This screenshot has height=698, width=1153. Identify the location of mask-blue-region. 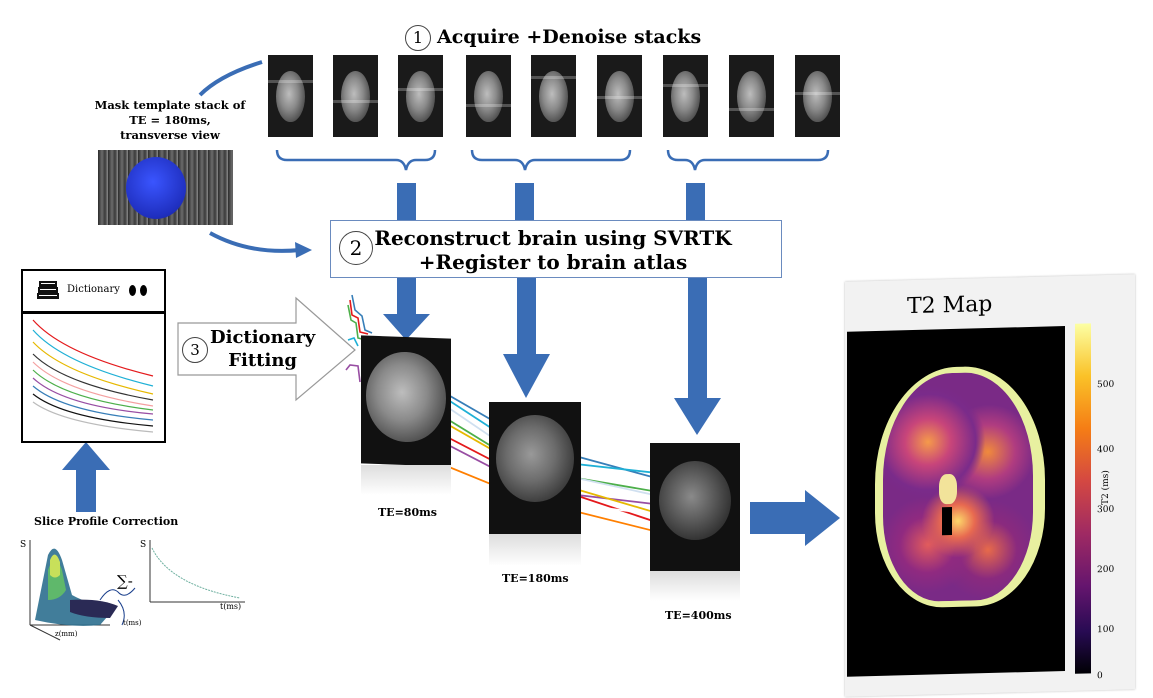
(156, 188).